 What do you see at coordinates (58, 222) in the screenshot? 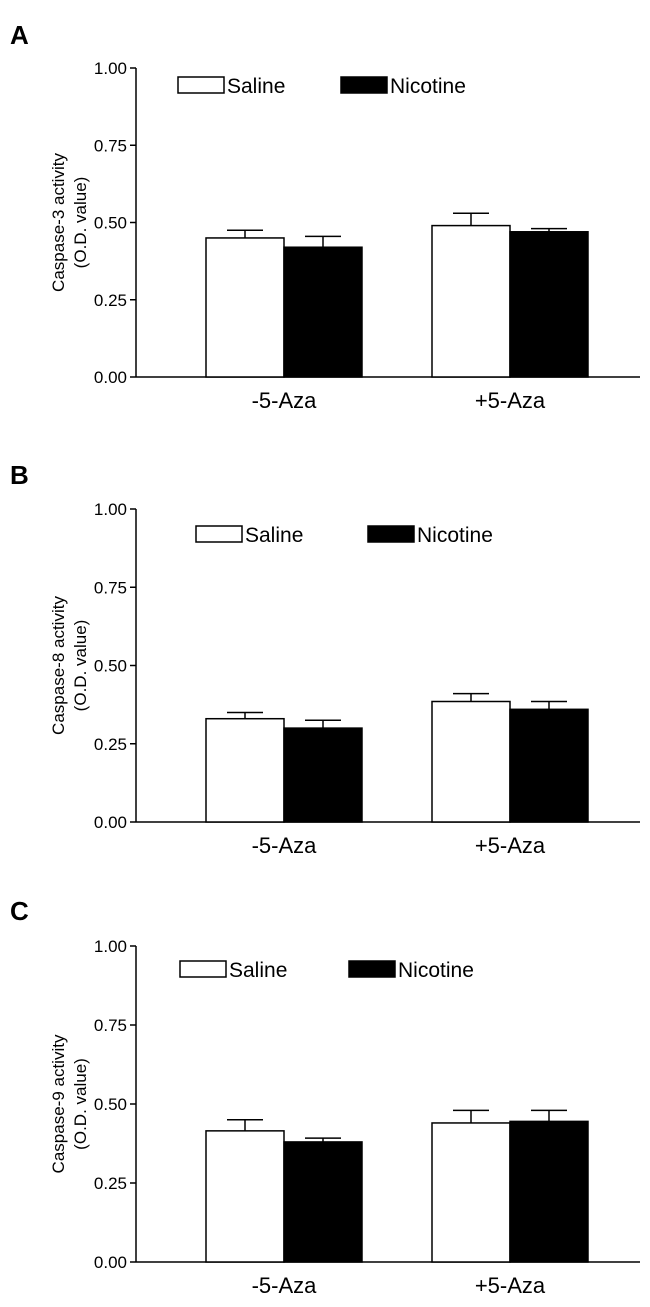
I see `y-axis-label: Caspase-3 activity` at bounding box center [58, 222].